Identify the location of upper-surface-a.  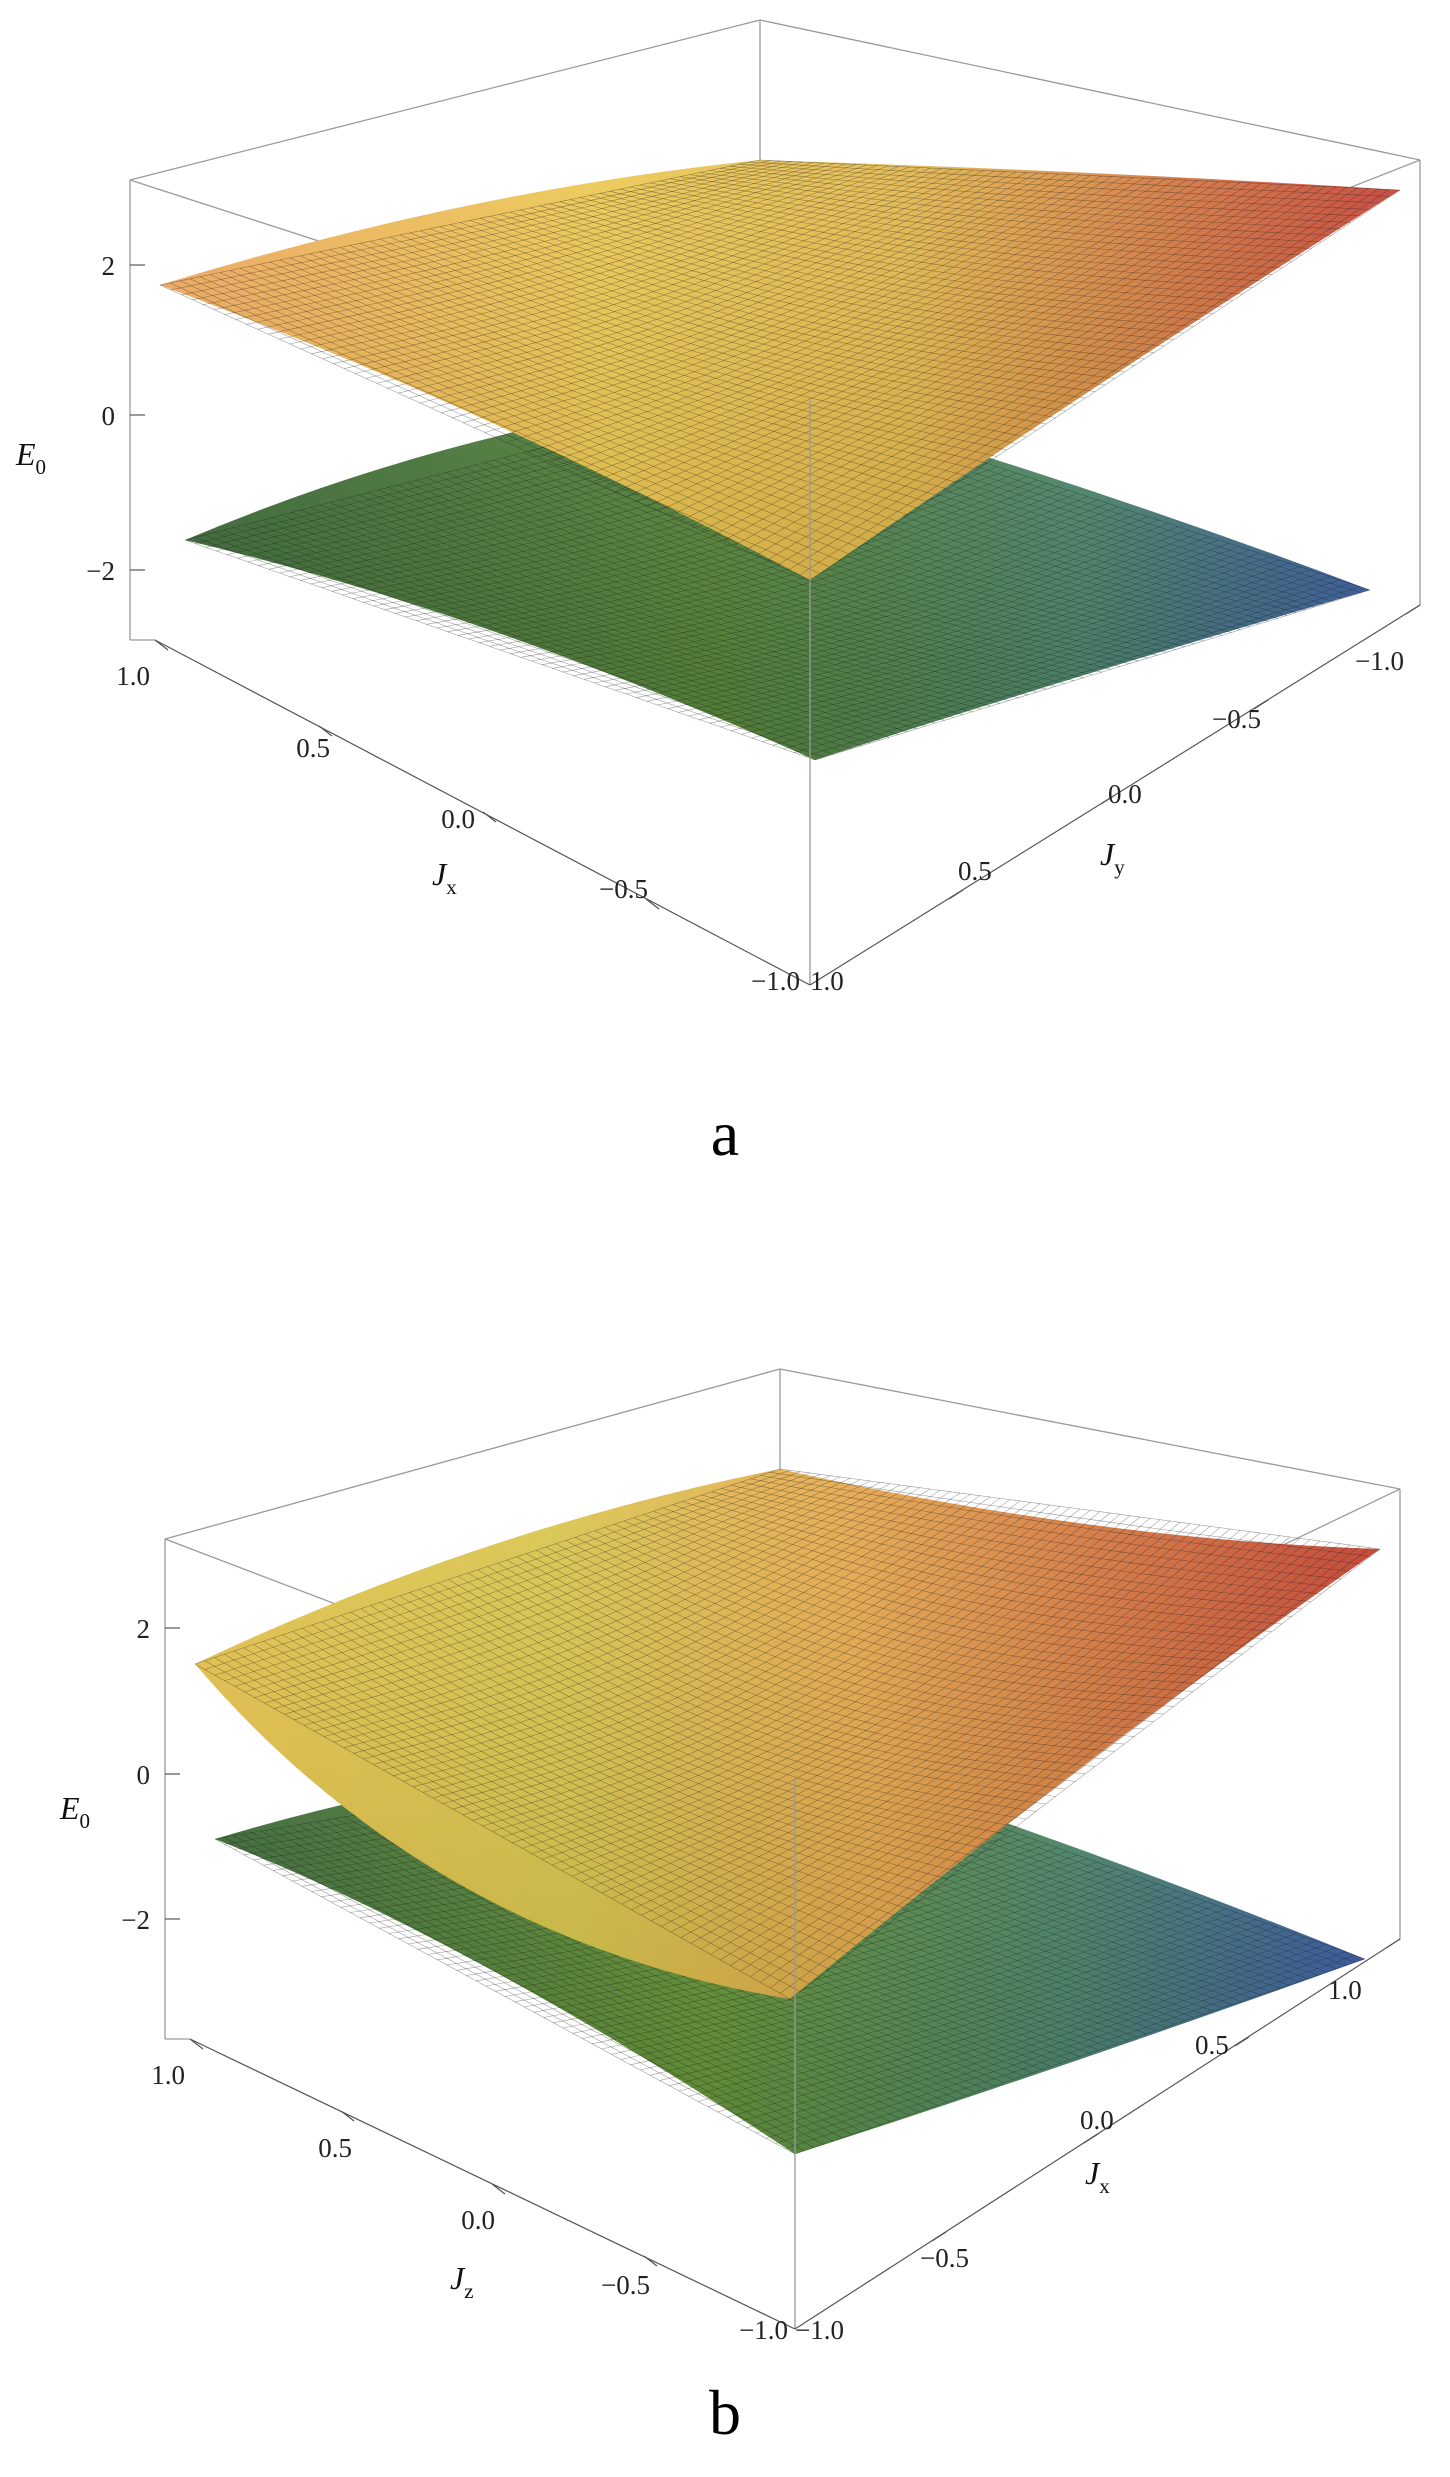
(780, 370).